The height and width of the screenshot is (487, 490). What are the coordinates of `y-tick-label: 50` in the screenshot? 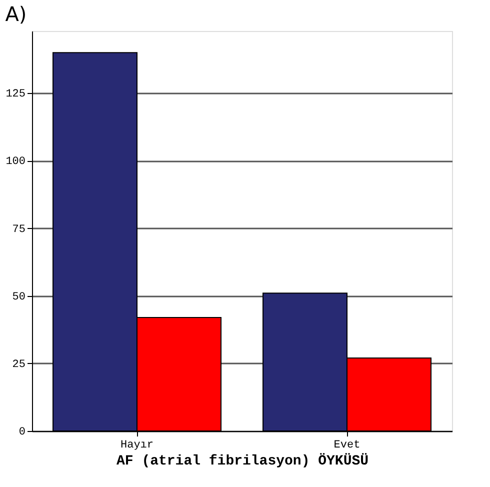 It's located at (19, 297).